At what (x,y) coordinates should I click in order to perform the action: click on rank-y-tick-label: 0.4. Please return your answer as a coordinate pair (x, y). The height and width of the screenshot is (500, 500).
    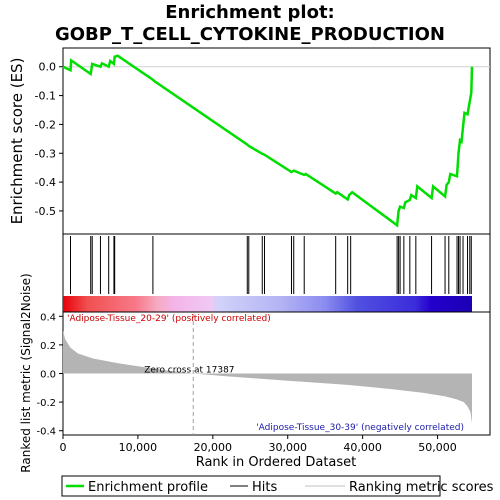
    Looking at the image, I should click on (48, 317).